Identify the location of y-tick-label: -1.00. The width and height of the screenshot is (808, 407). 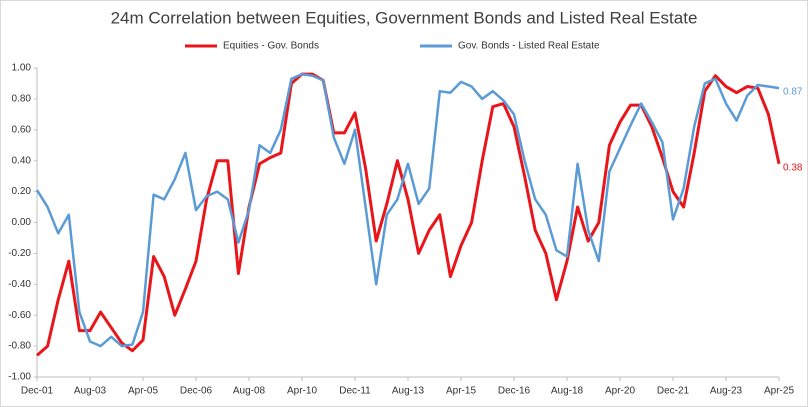
(19, 377).